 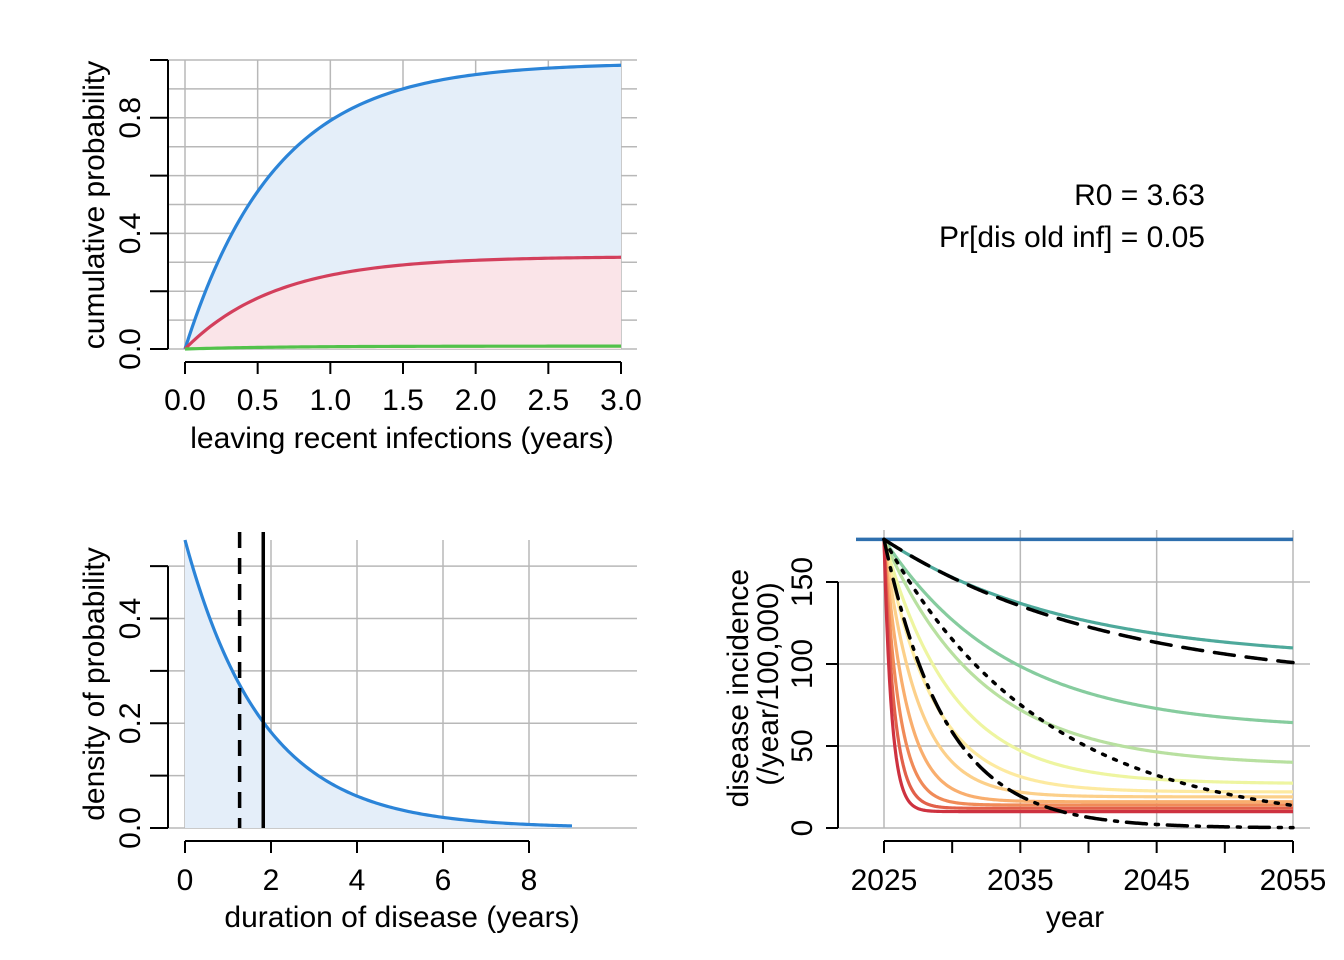 I want to click on y-tick-label: 150, so click(x=802, y=582).